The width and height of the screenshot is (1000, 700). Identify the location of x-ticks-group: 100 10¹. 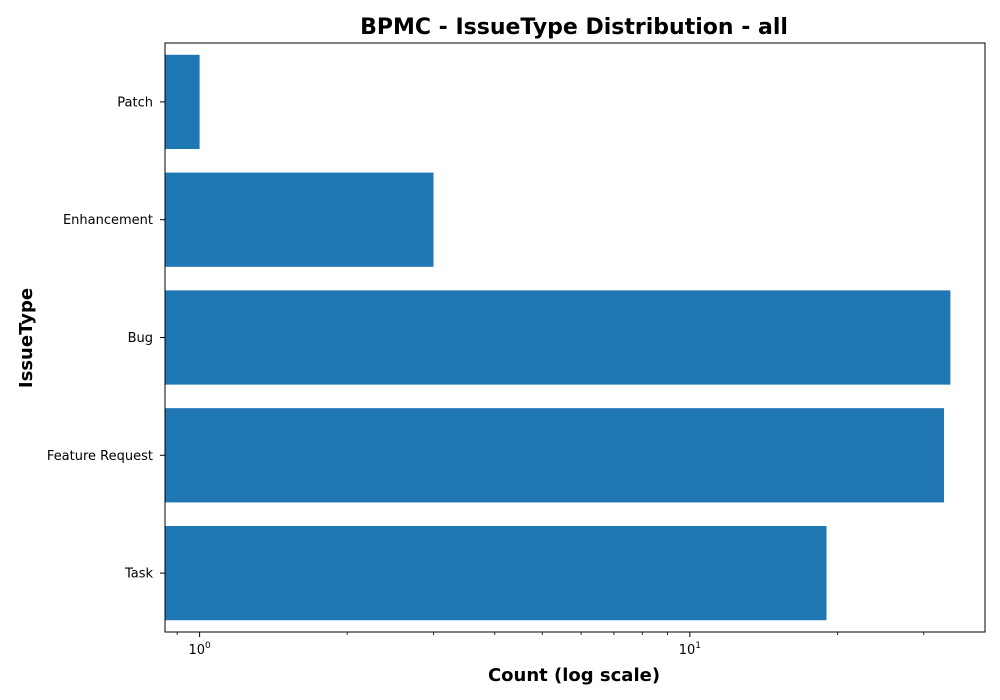
(550, 645).